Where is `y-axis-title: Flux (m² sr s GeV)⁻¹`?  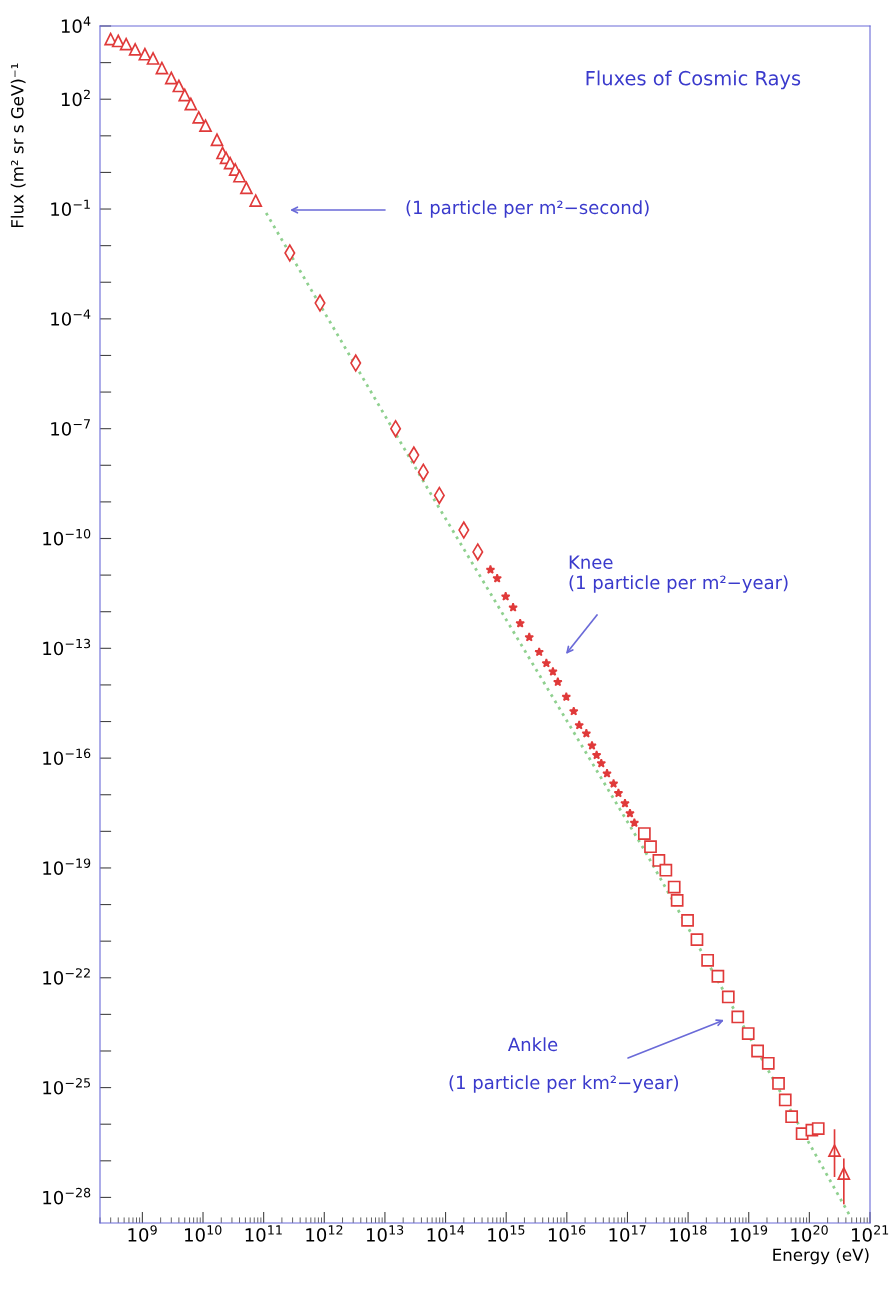 y-axis-title: Flux (m² sr s GeV)⁻¹ is located at coordinates (18, 145).